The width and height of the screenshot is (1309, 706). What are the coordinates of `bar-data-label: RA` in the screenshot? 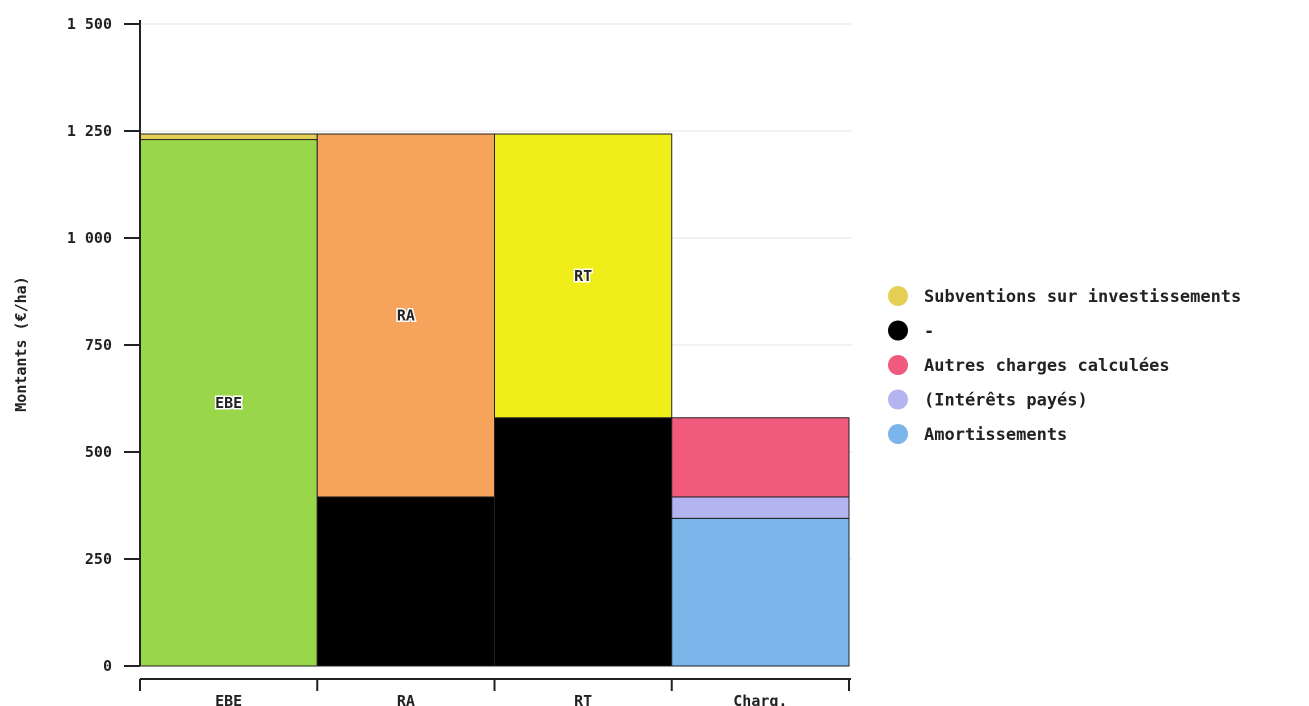 It's located at (406, 315).